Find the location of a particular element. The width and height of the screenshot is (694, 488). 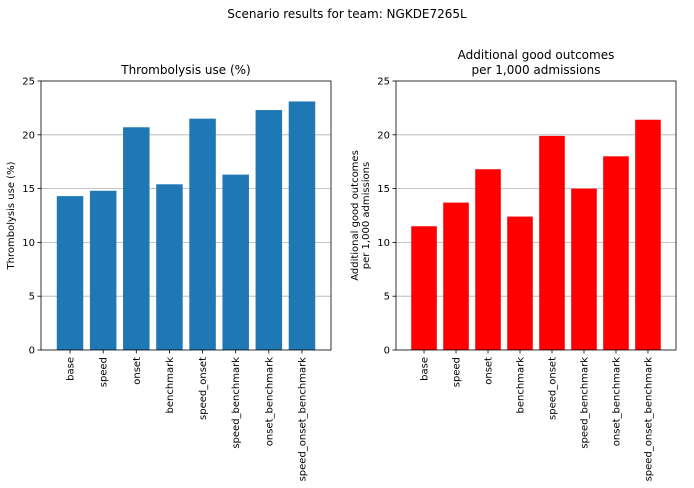

chart-title-line: Thrombolysis use (%) is located at coordinates (185, 70).